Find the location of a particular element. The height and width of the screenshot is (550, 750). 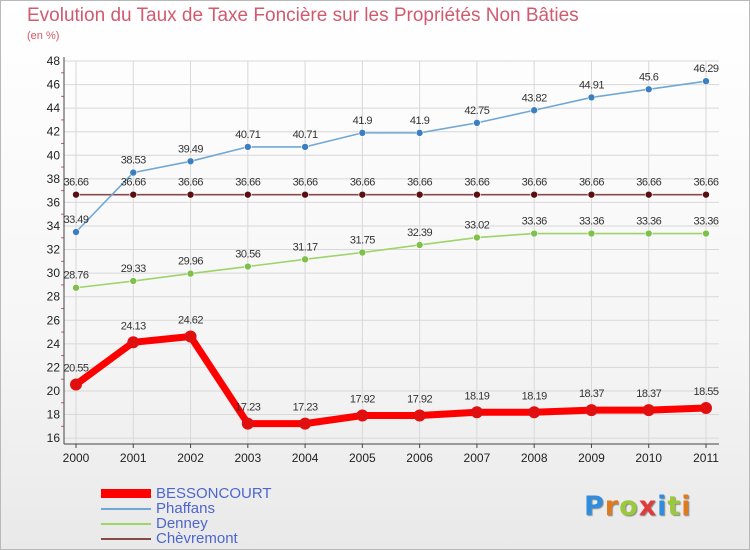

point-phaffans-2002 is located at coordinates (190, 161).